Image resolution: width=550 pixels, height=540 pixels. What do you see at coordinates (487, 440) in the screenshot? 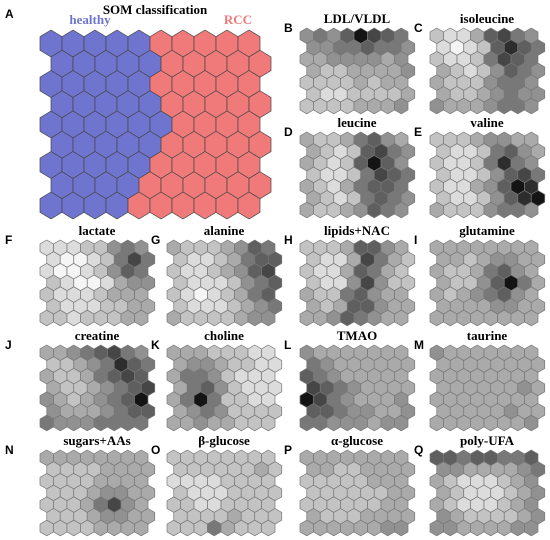
I see `panel-title: poly-UFA` at bounding box center [487, 440].